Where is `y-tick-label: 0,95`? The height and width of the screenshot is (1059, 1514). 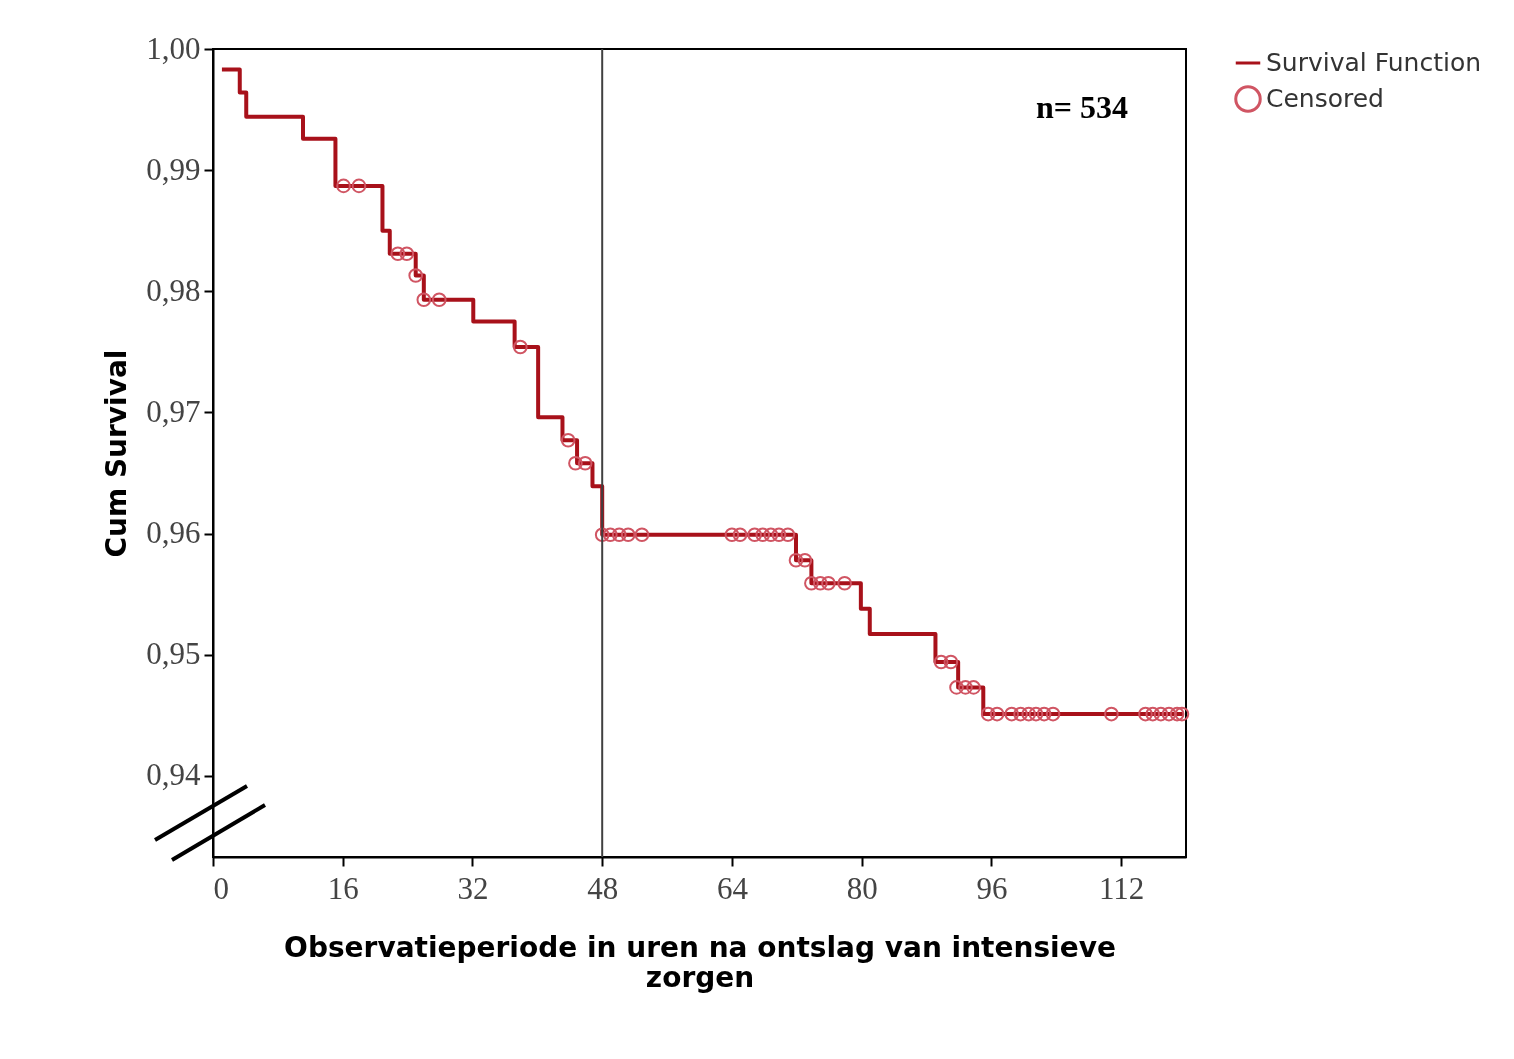 y-tick-label: 0,95 is located at coordinates (173, 654).